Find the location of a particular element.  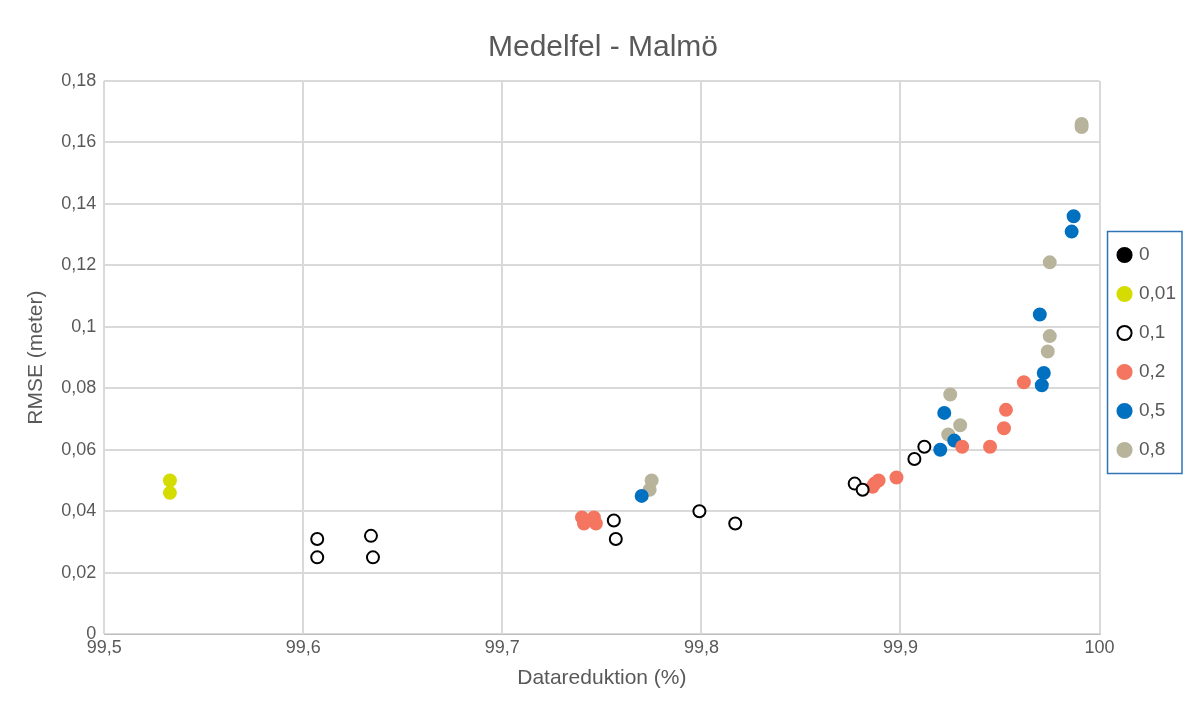

y-tick-label: 0,12 is located at coordinates (79, 264).